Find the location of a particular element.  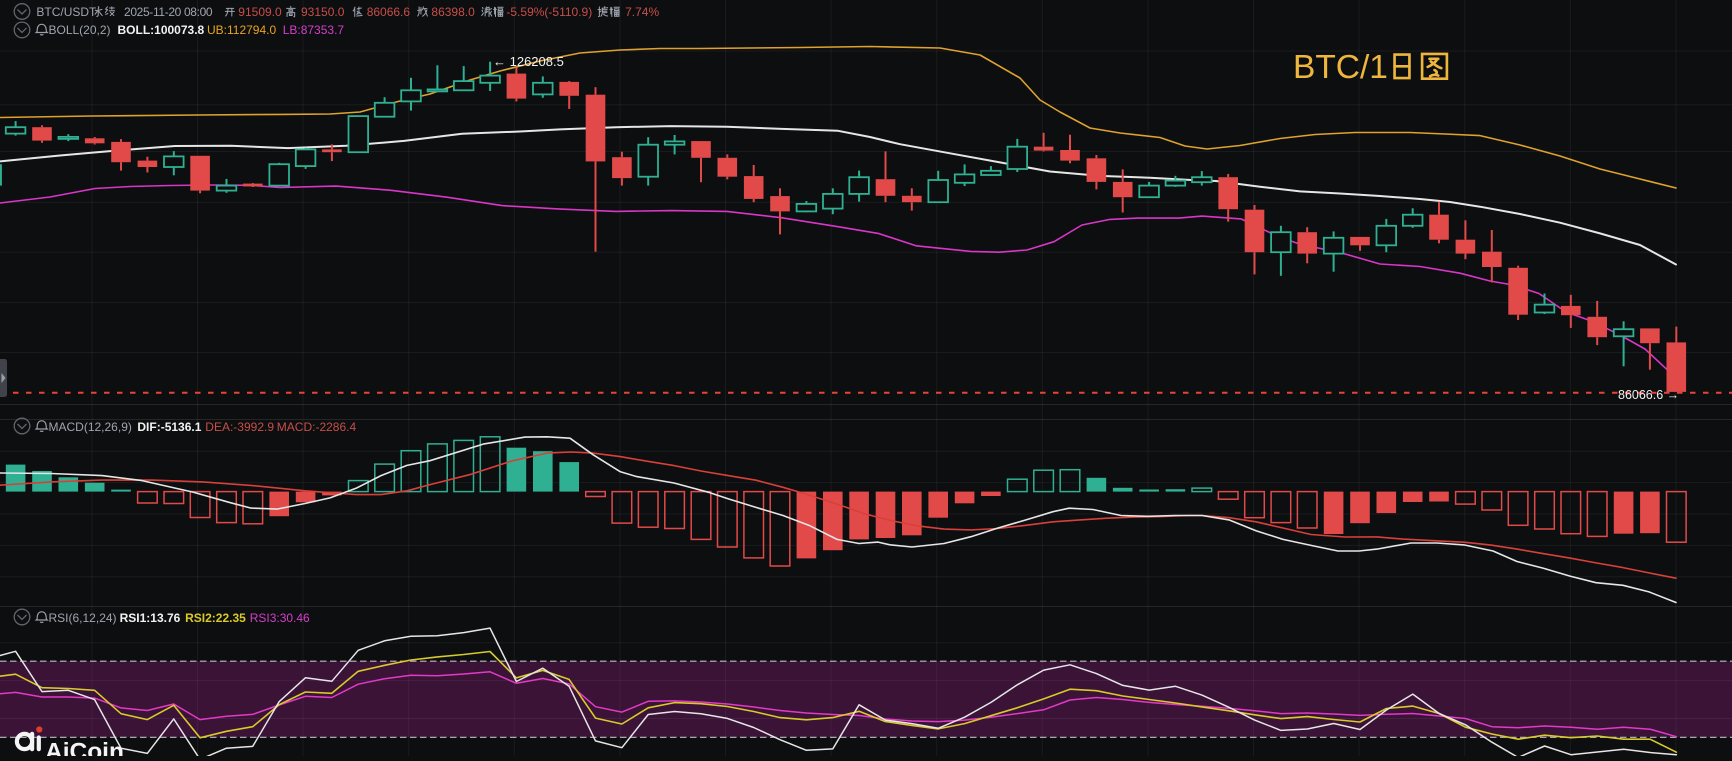

svg-text: MACD:-2286.4 is located at coordinates (317, 427).